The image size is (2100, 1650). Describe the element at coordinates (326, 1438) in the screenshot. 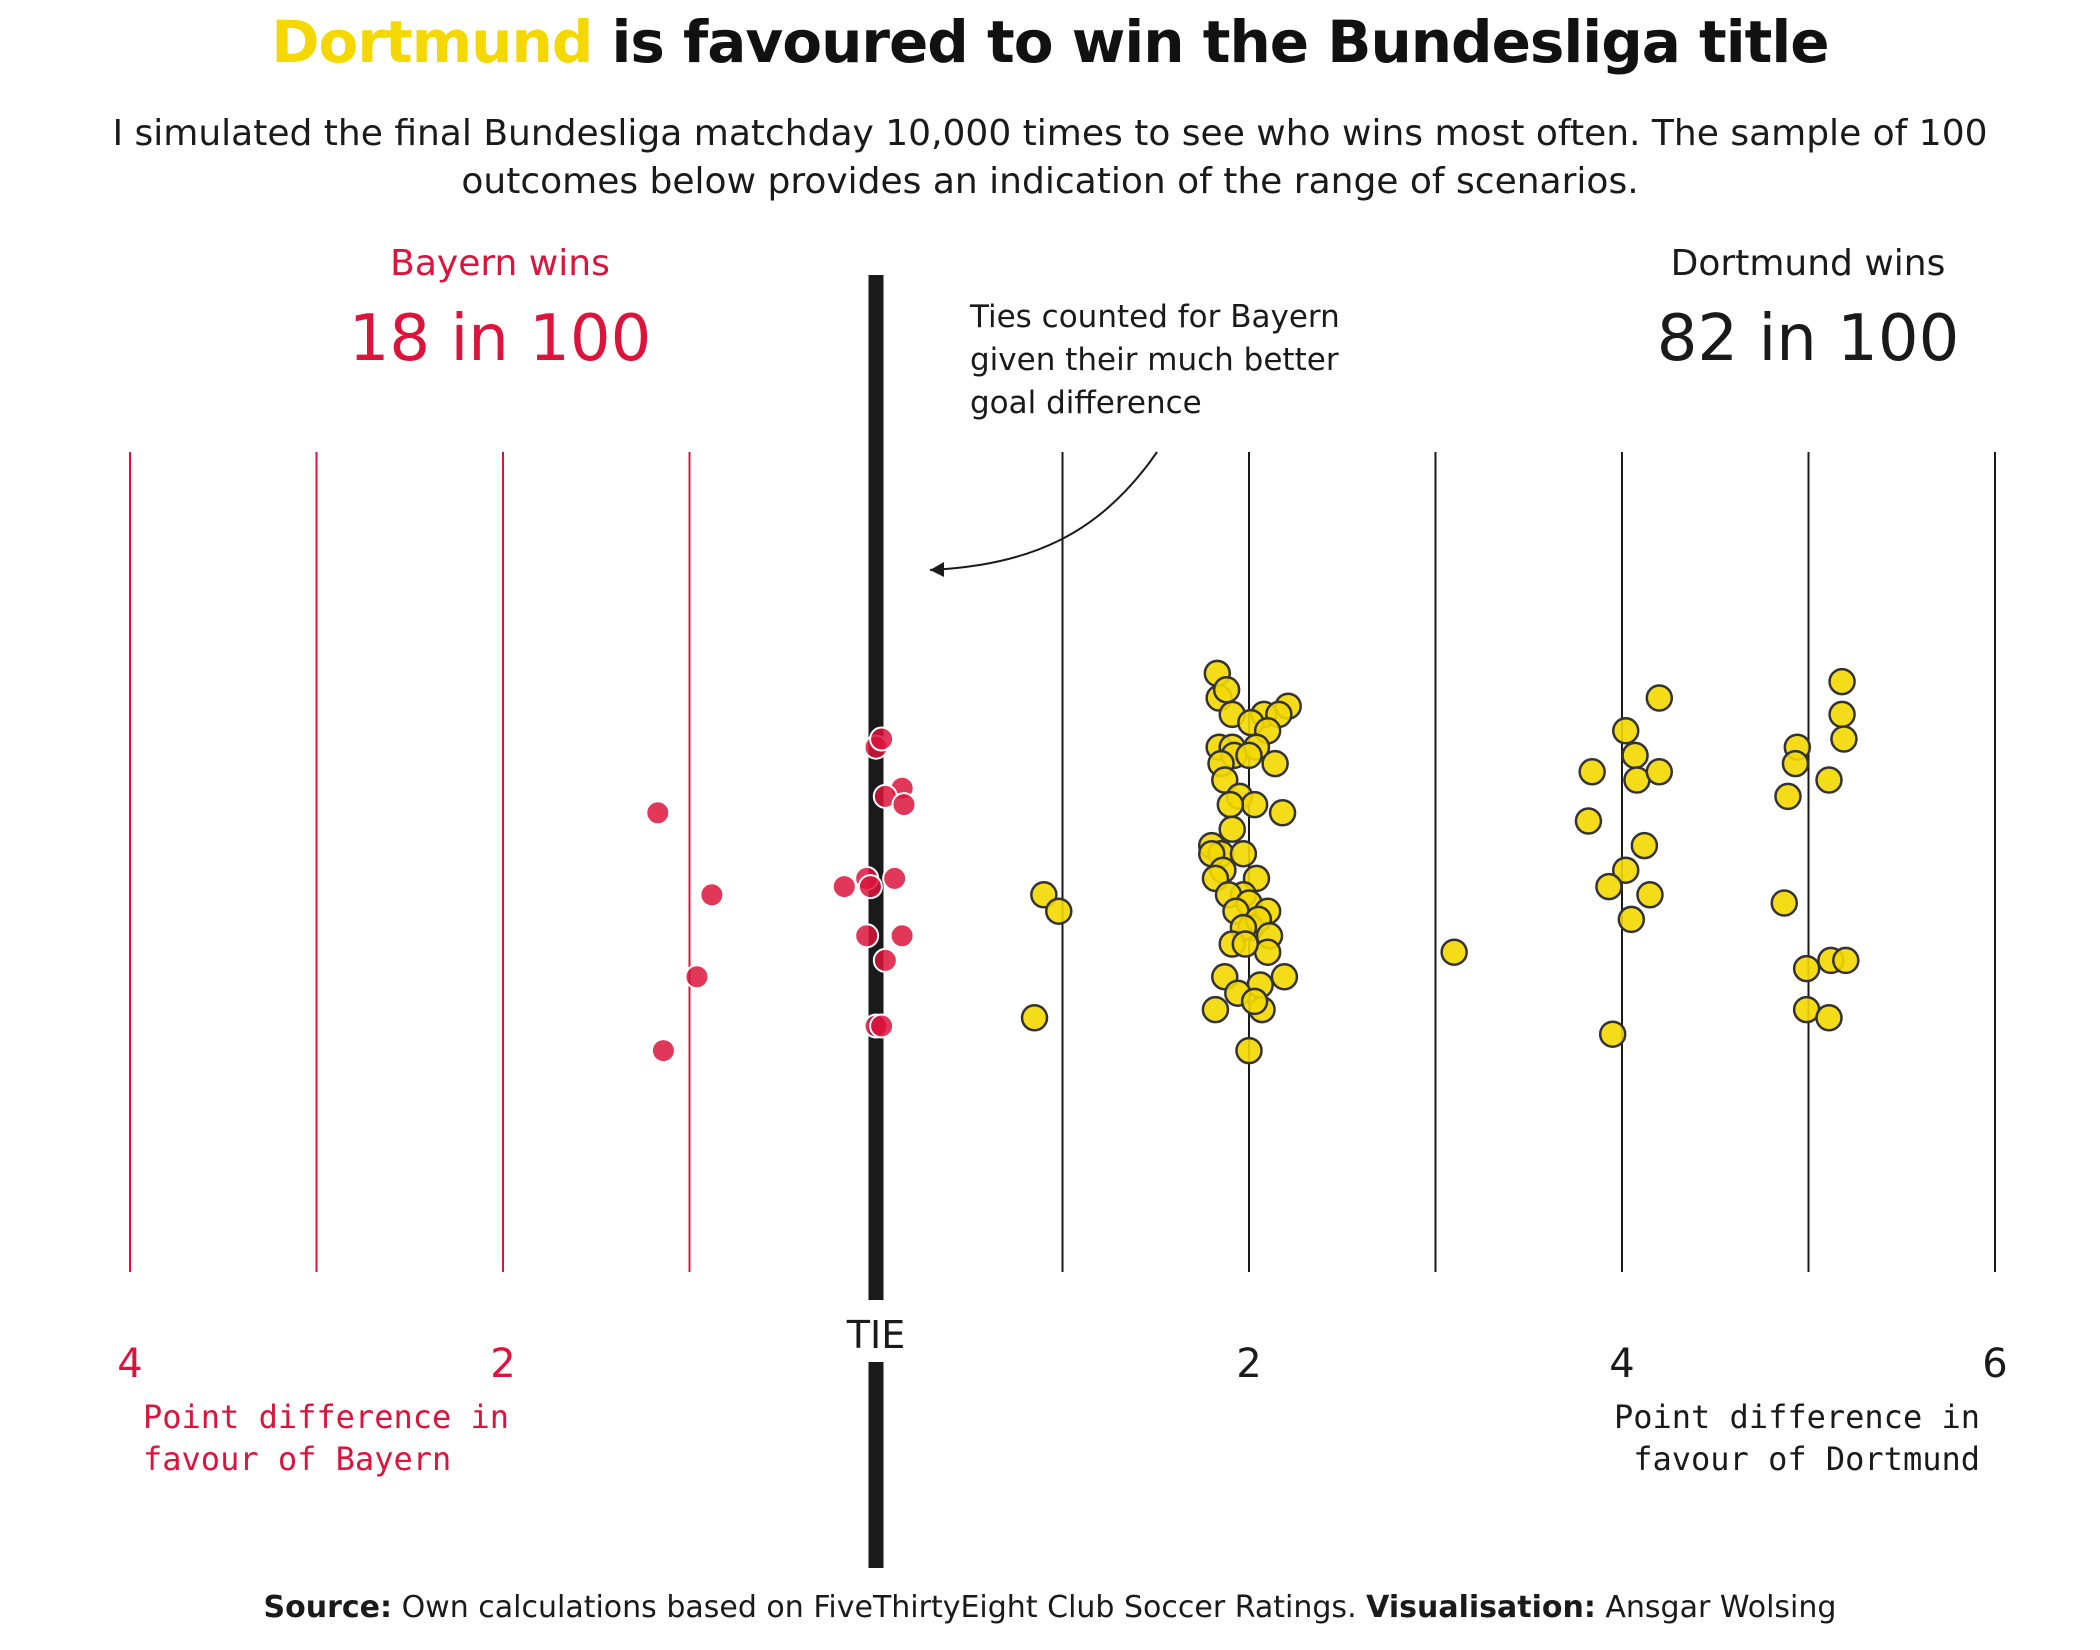

I see `bayern-axis-title: Point difference in favour of Bayern` at that location.